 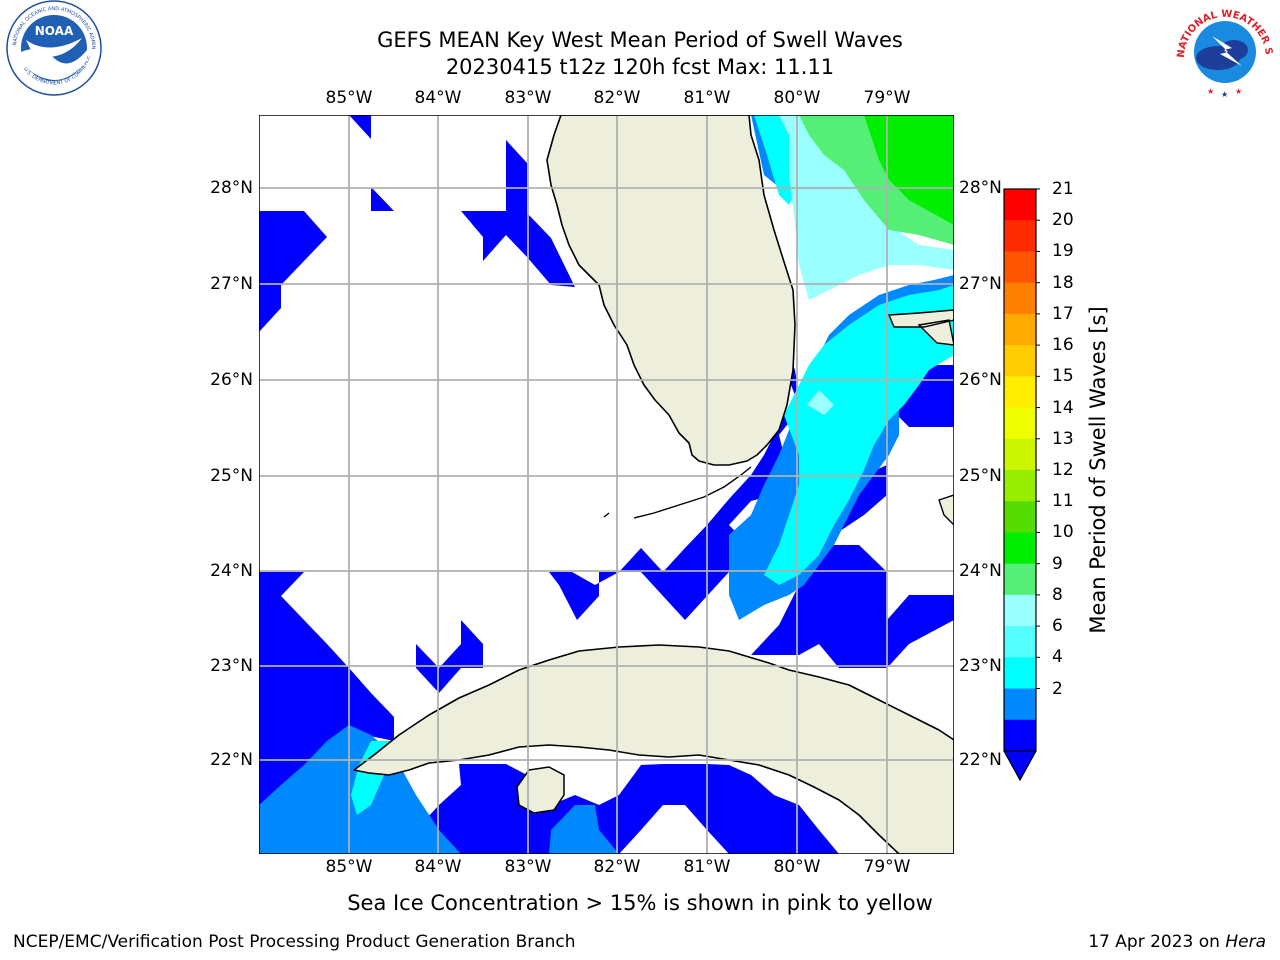 What do you see at coordinates (231, 476) in the screenshot?
I see `lat-label-left: 25°N` at bounding box center [231, 476].